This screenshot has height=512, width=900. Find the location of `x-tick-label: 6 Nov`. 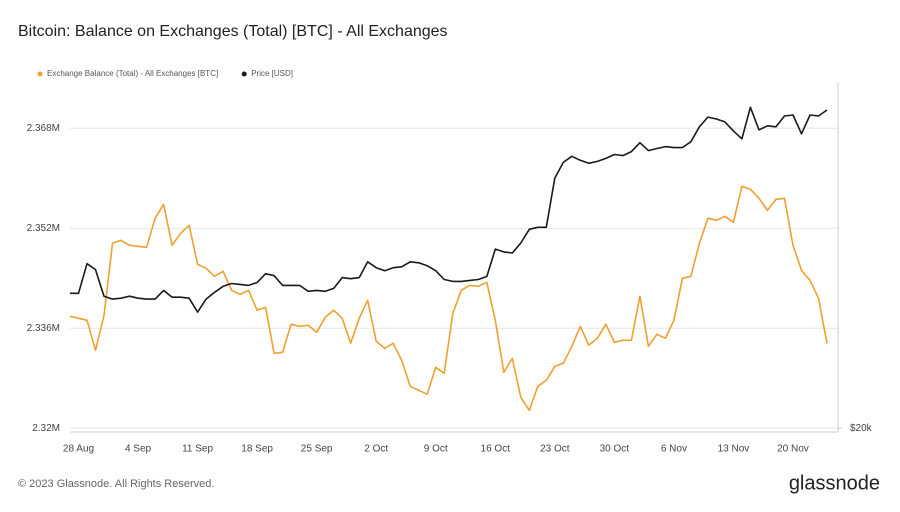

x-tick-label: 6 Nov is located at coordinates (674, 449).